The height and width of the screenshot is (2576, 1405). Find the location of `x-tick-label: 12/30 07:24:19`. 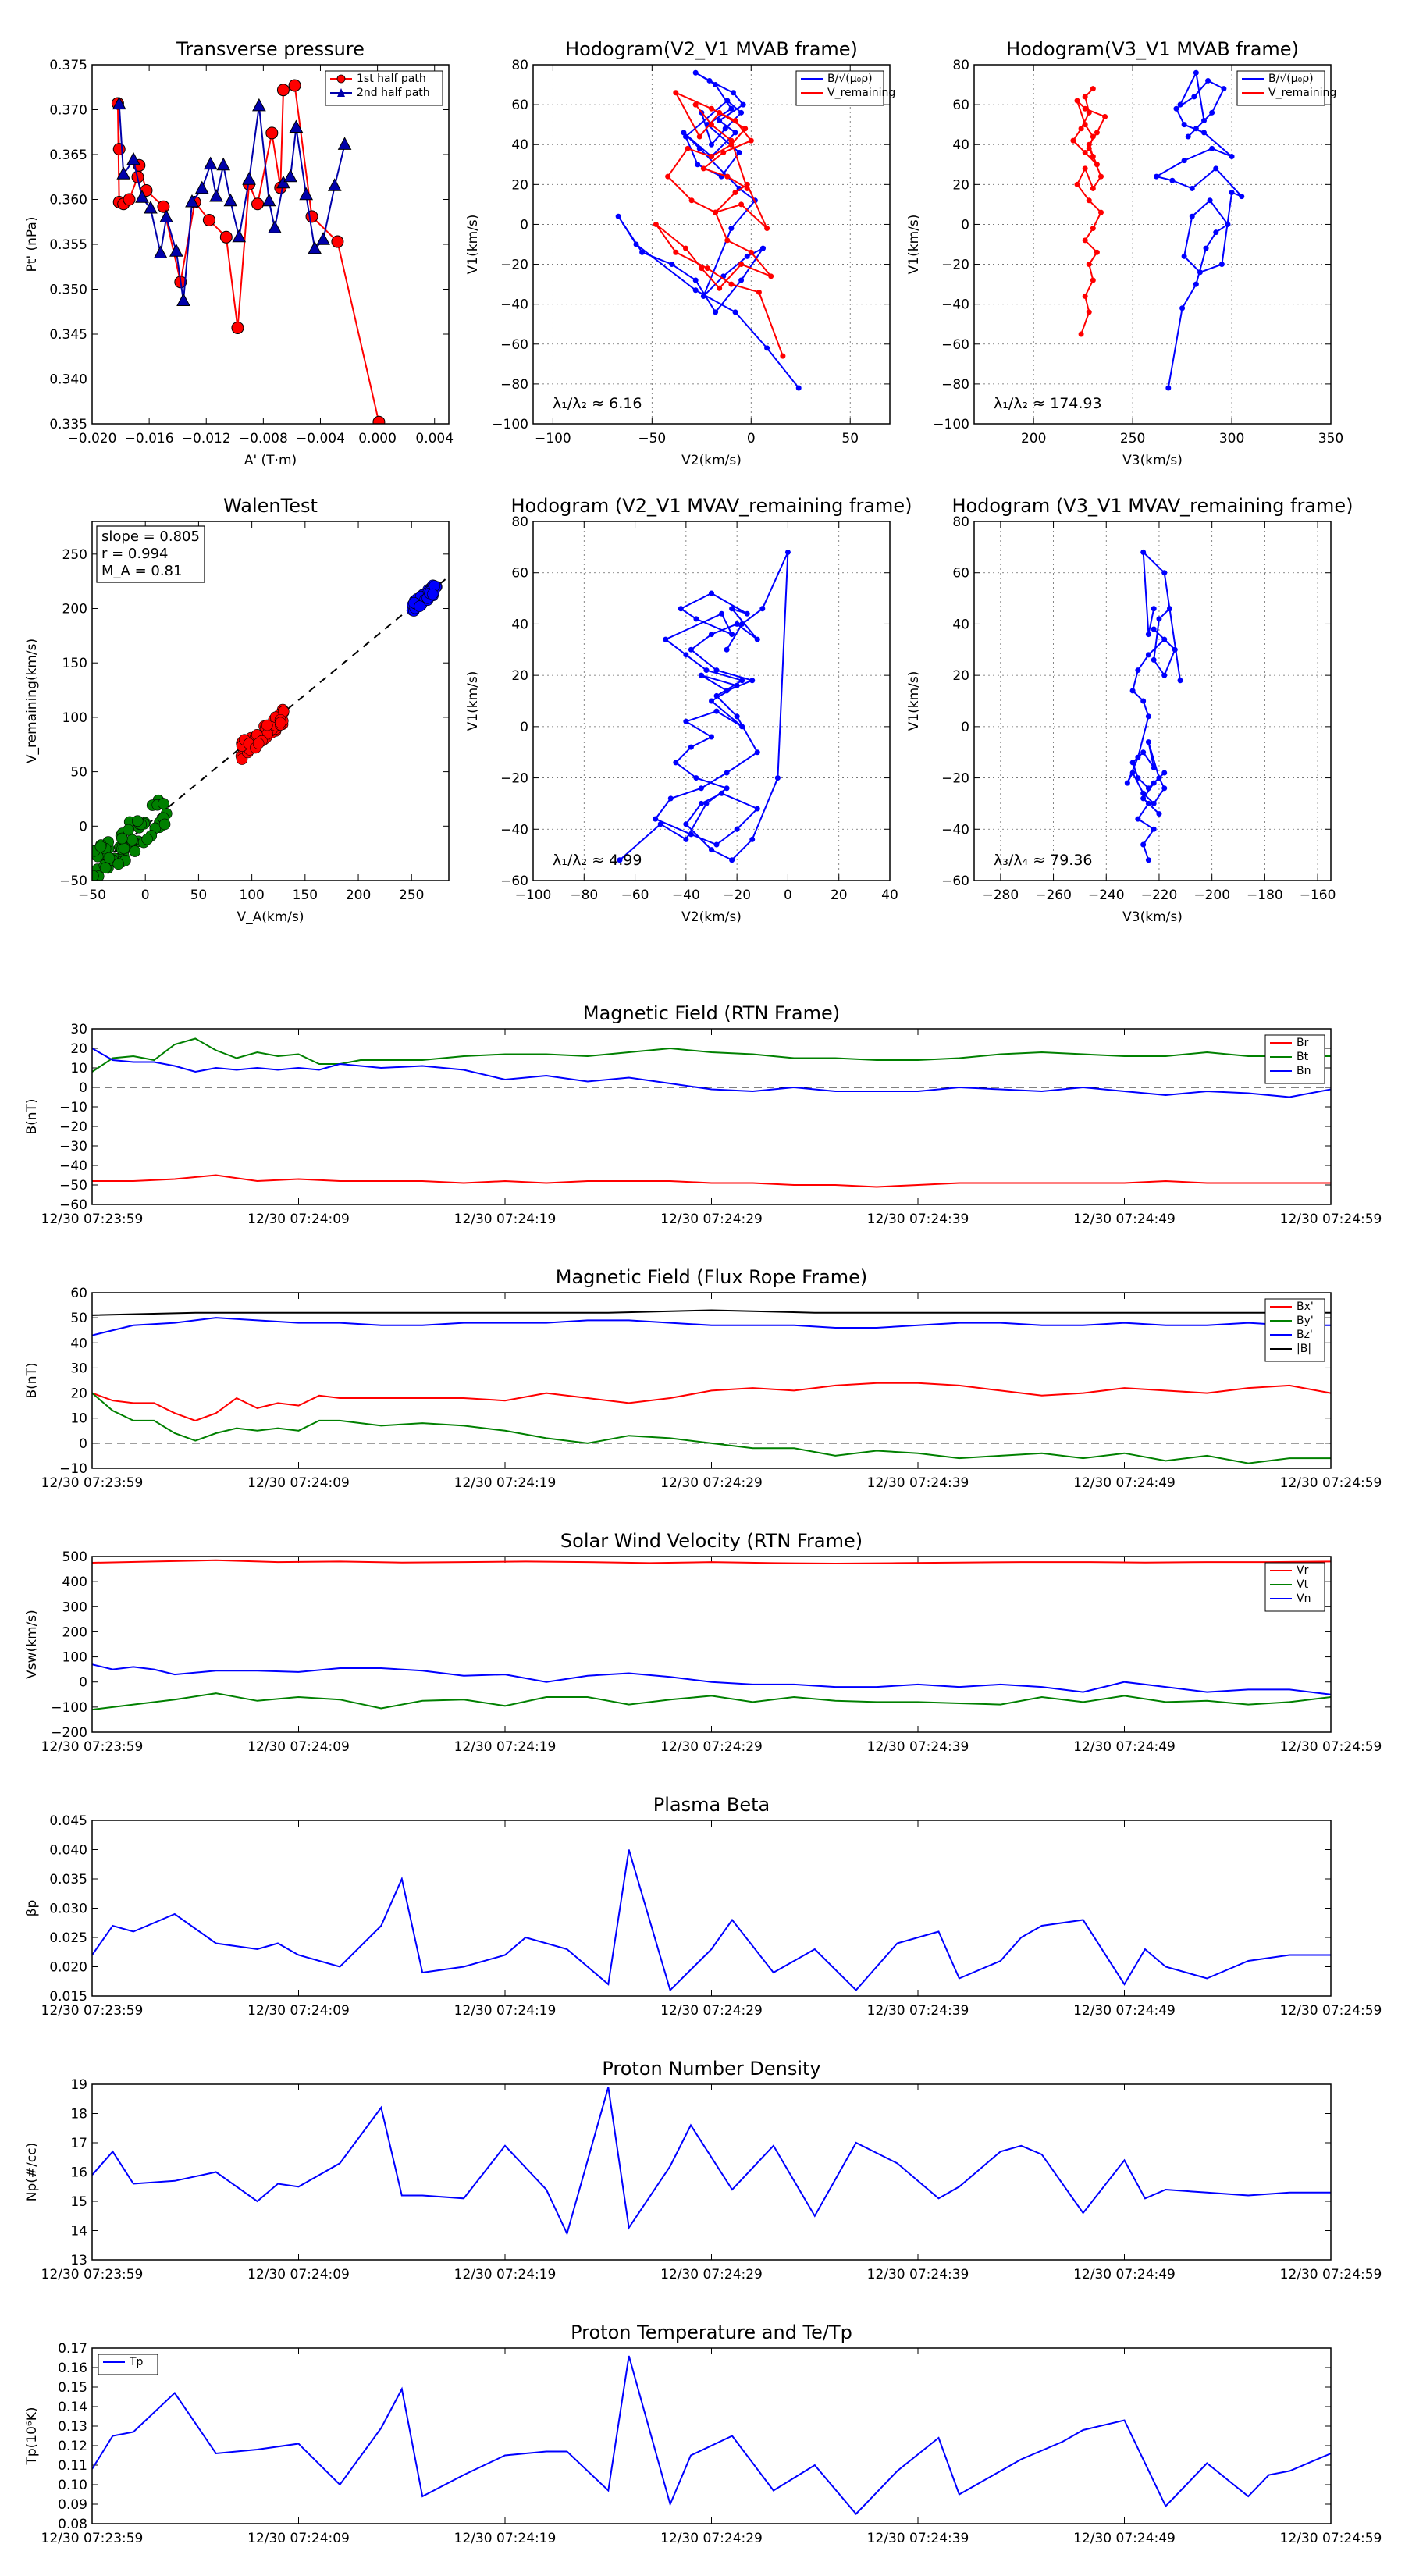

x-tick-label: 12/30 07:24:19 is located at coordinates (506, 2538).